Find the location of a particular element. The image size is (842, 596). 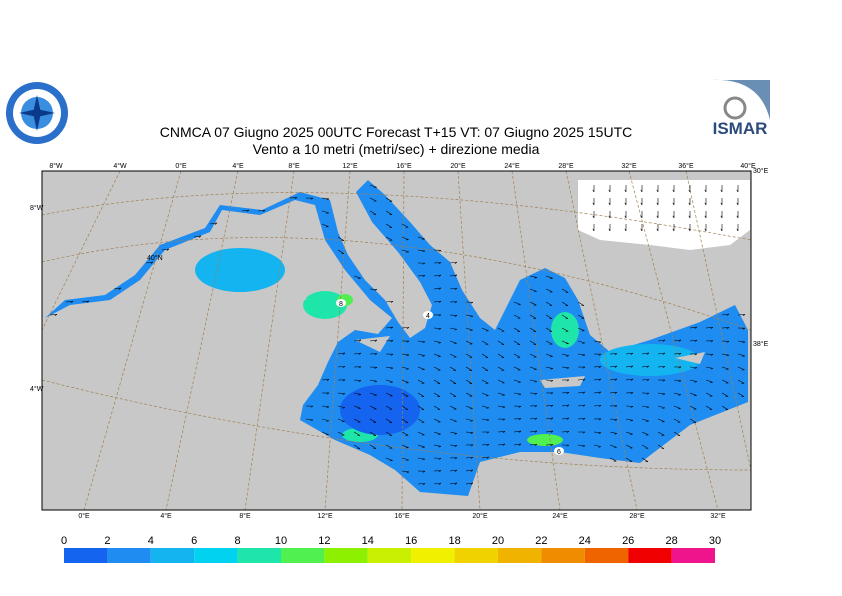

colorbar-label: 20 is located at coordinates (498, 541).